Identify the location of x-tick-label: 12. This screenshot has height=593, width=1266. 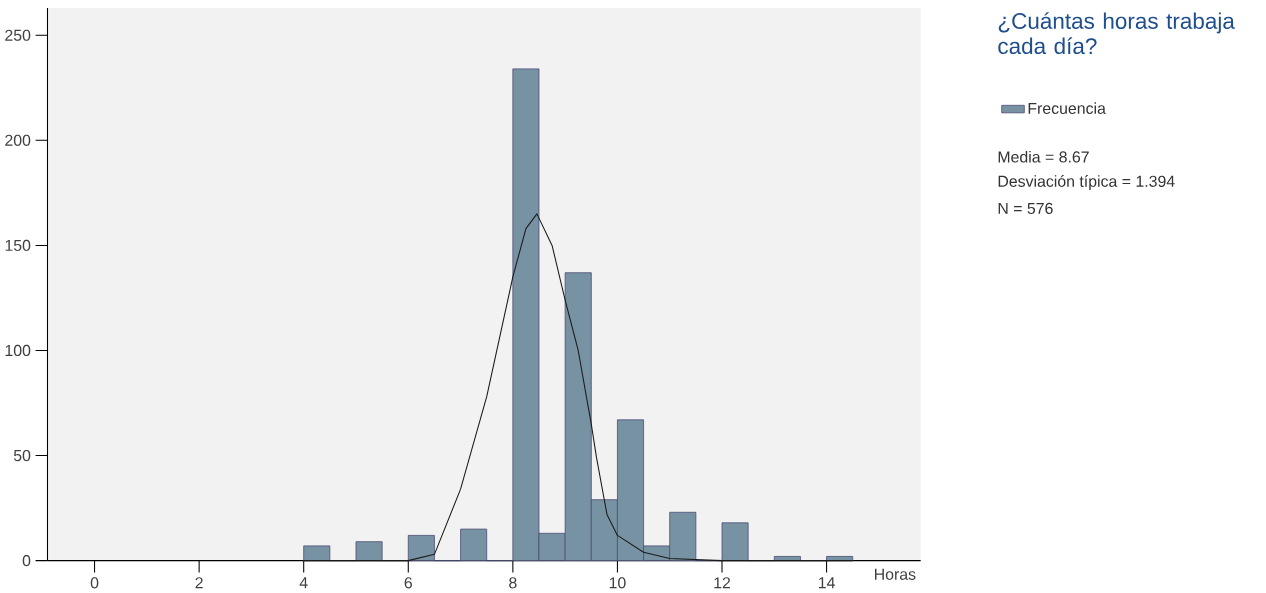
(722, 583).